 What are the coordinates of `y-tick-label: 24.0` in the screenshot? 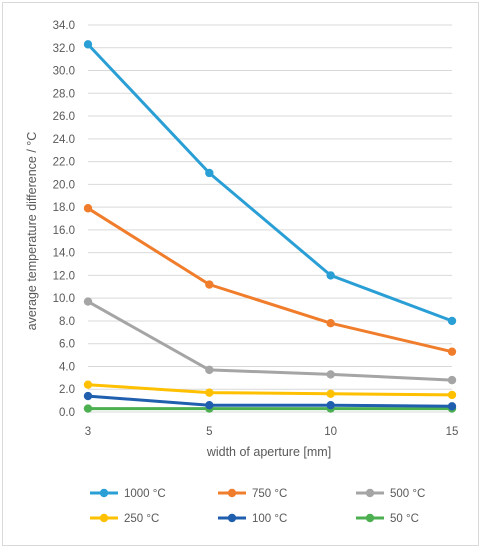 It's located at (64, 140).